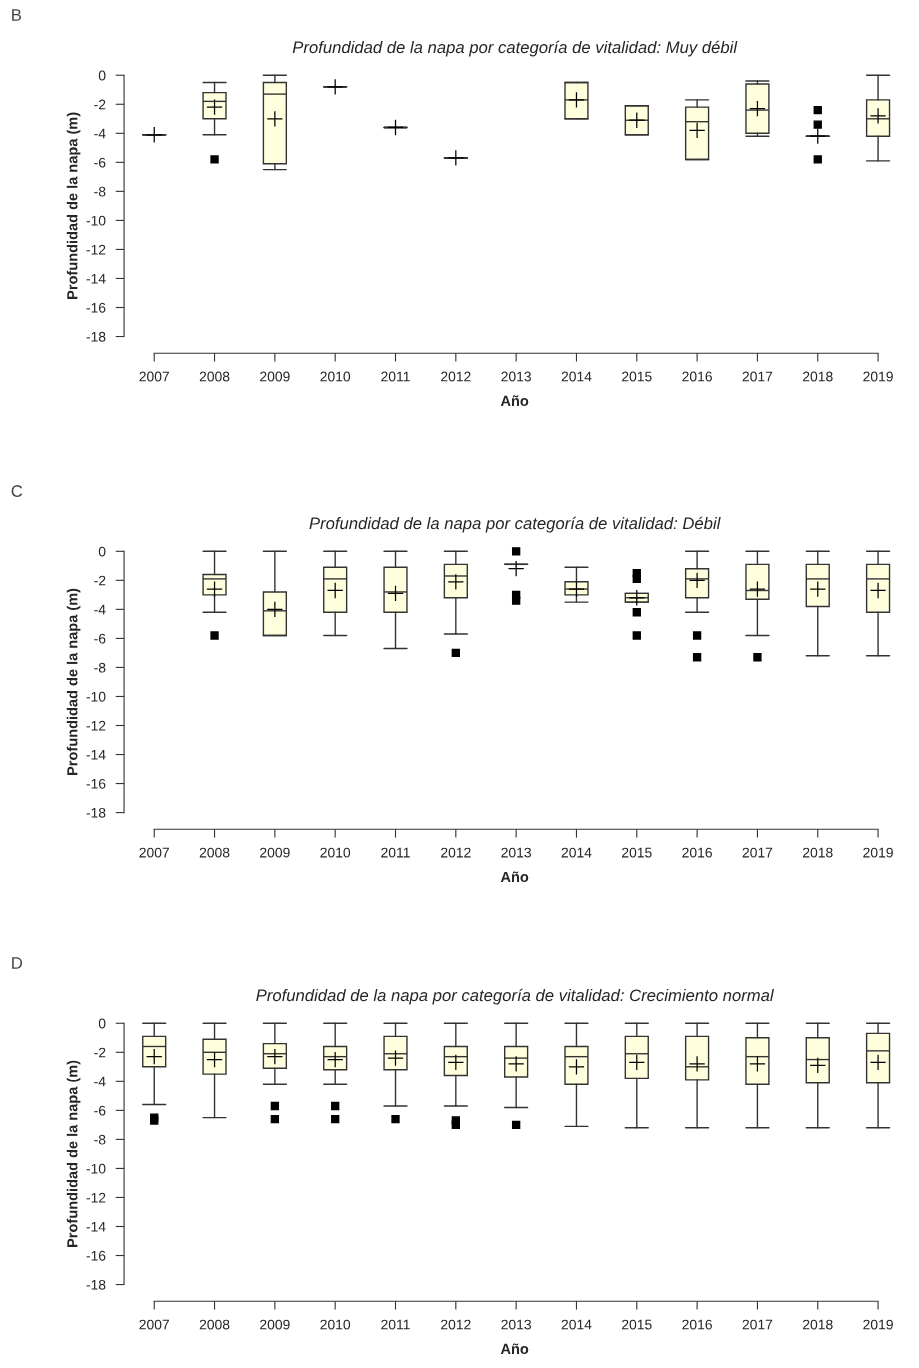  I want to click on text: D, so click(17, 963).